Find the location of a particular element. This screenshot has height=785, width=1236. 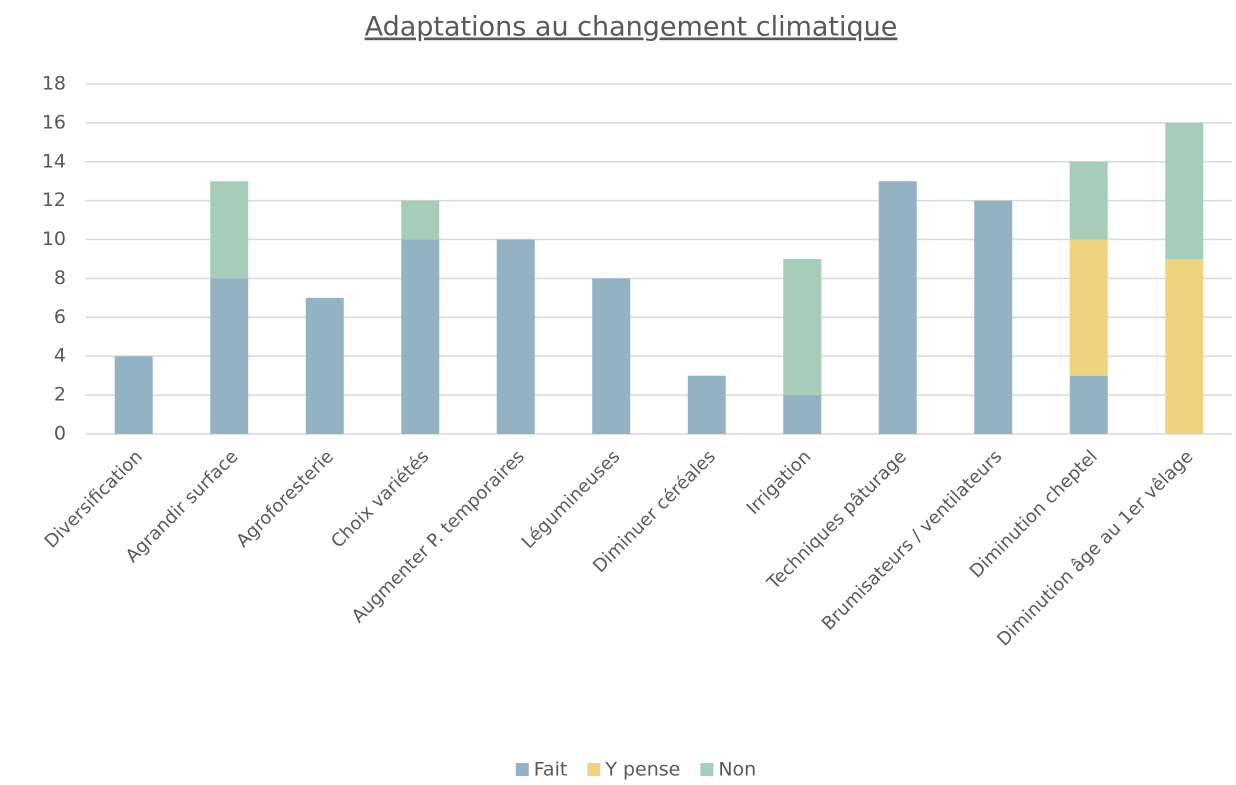

x-tick-label: Irrigation is located at coordinates (779, 482).